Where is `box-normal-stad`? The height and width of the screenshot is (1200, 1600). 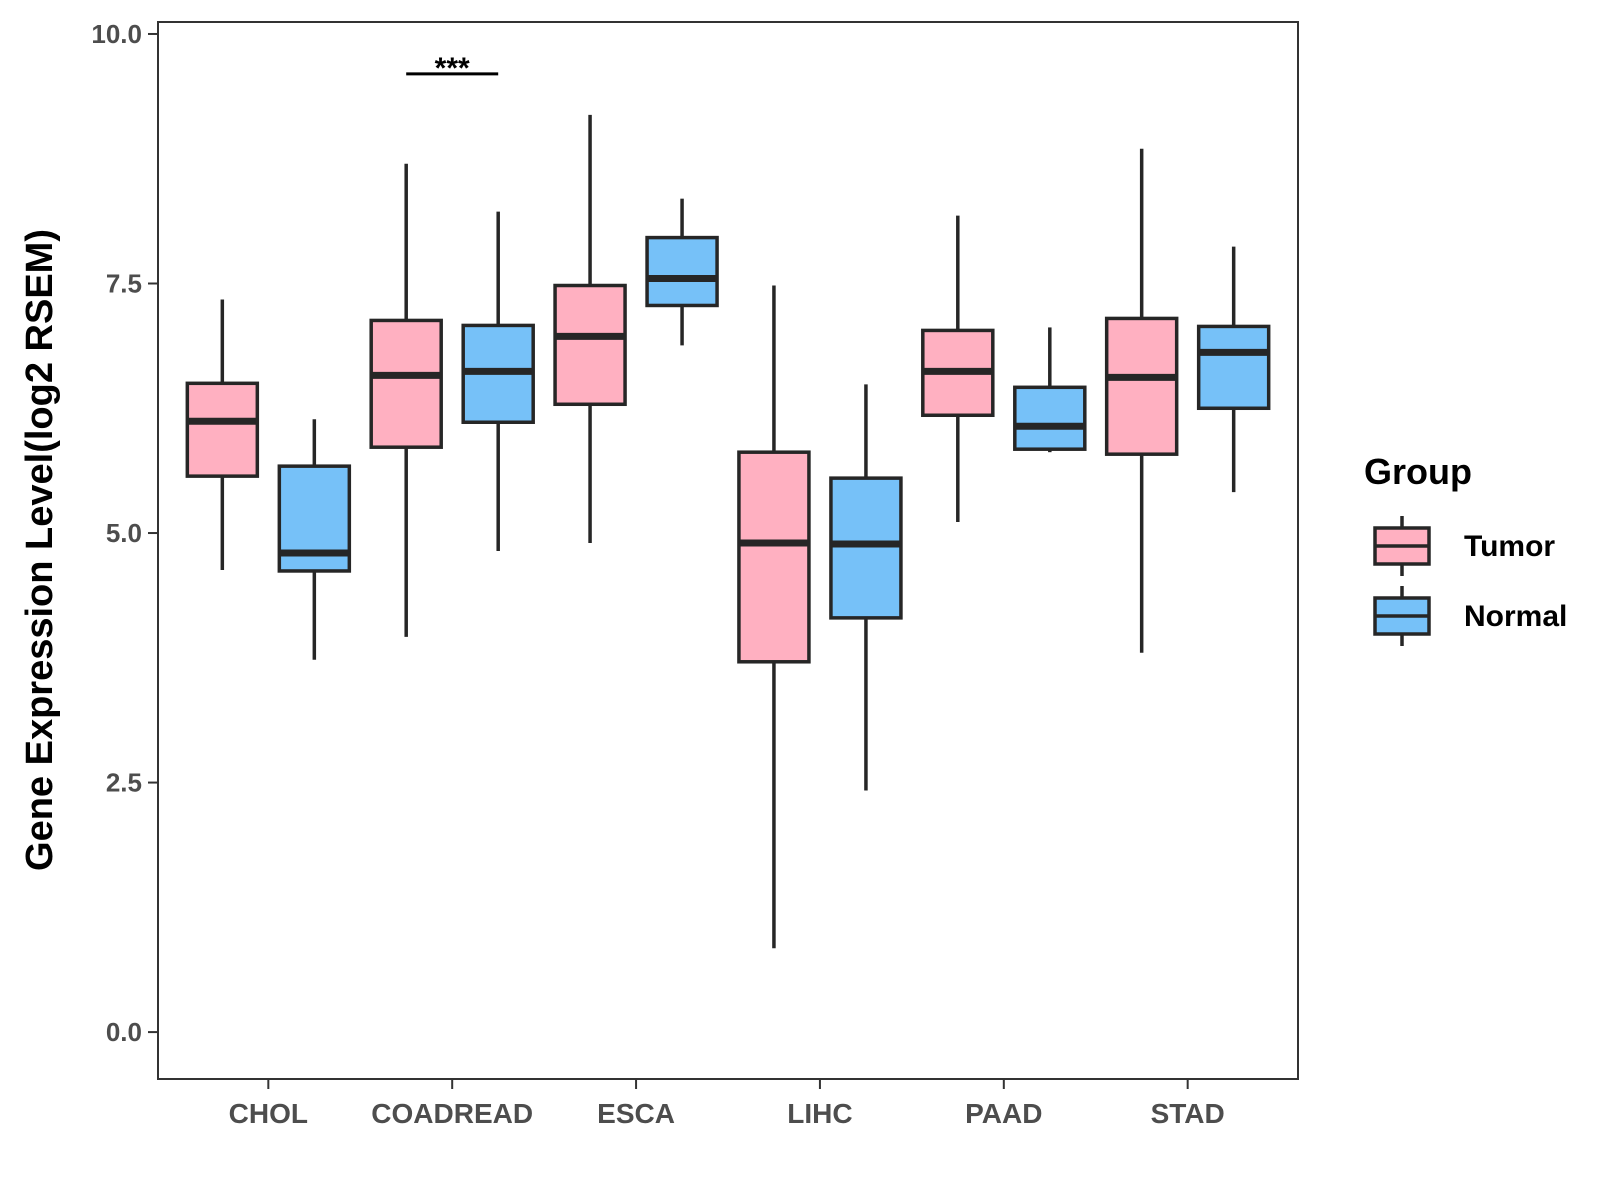
box-normal-stad is located at coordinates (1233, 369).